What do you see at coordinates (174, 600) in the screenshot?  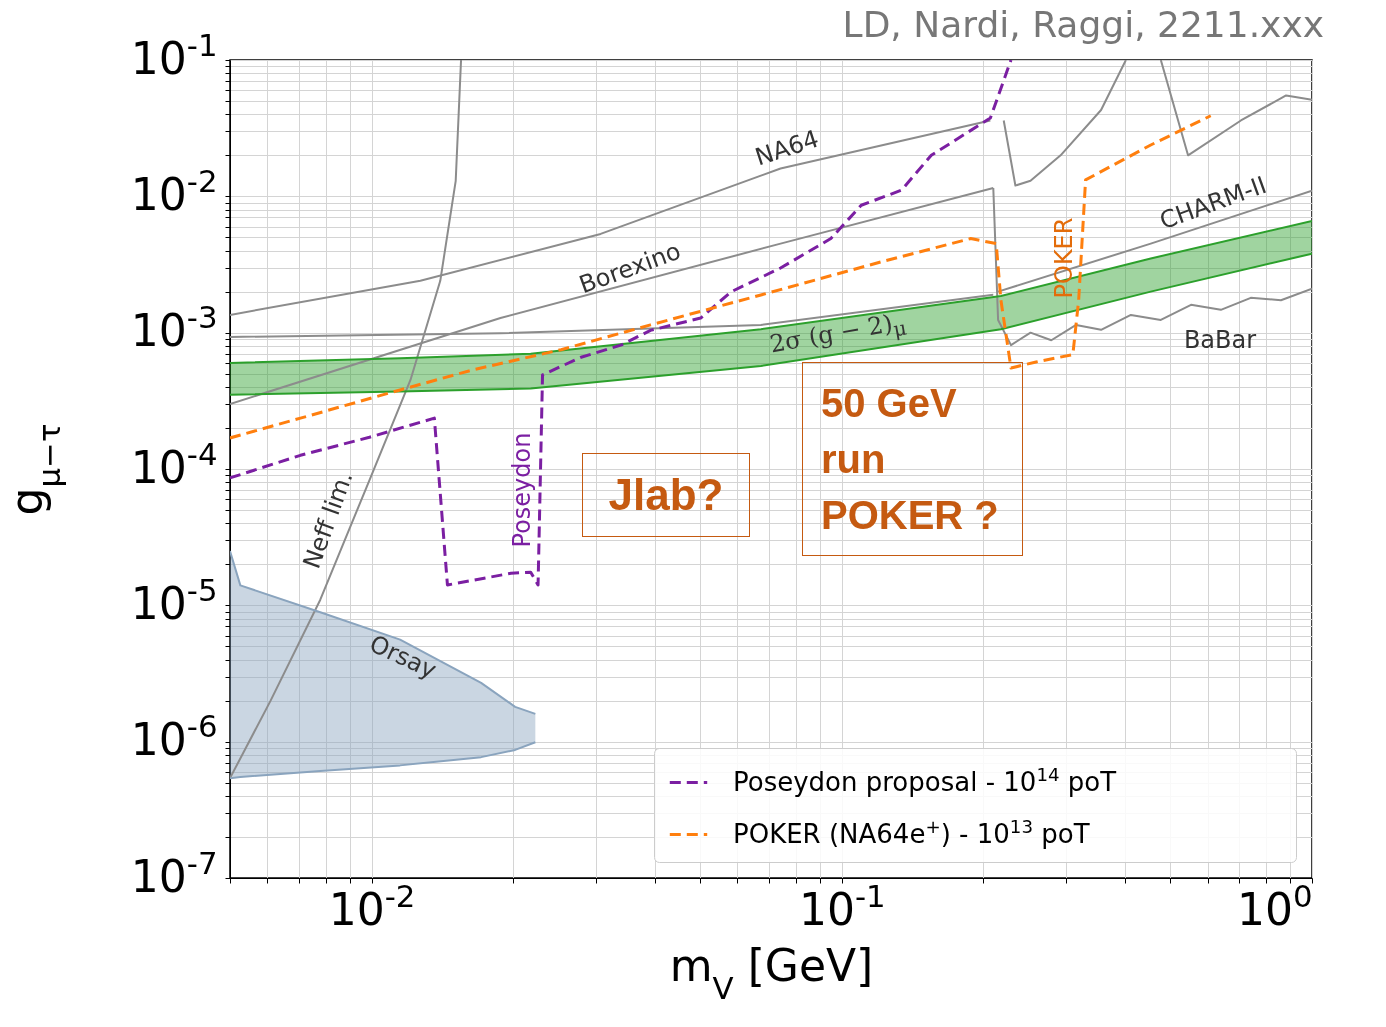 I see `y-tick-label: 10$^{-5}$` at bounding box center [174, 600].